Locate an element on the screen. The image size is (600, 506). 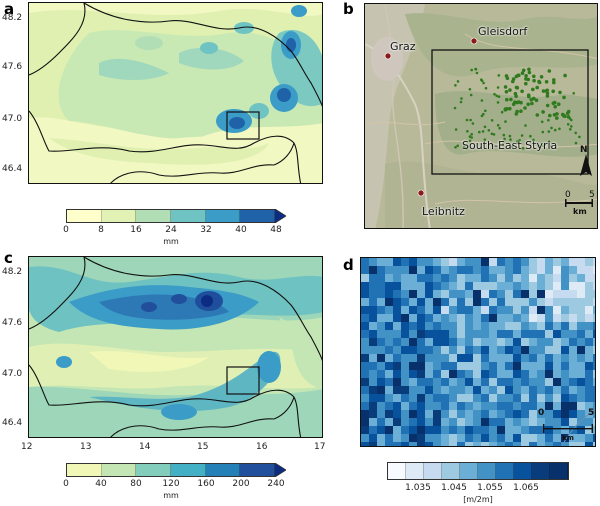
panel-c-xtick: 13 is located at coordinates (86, 447).